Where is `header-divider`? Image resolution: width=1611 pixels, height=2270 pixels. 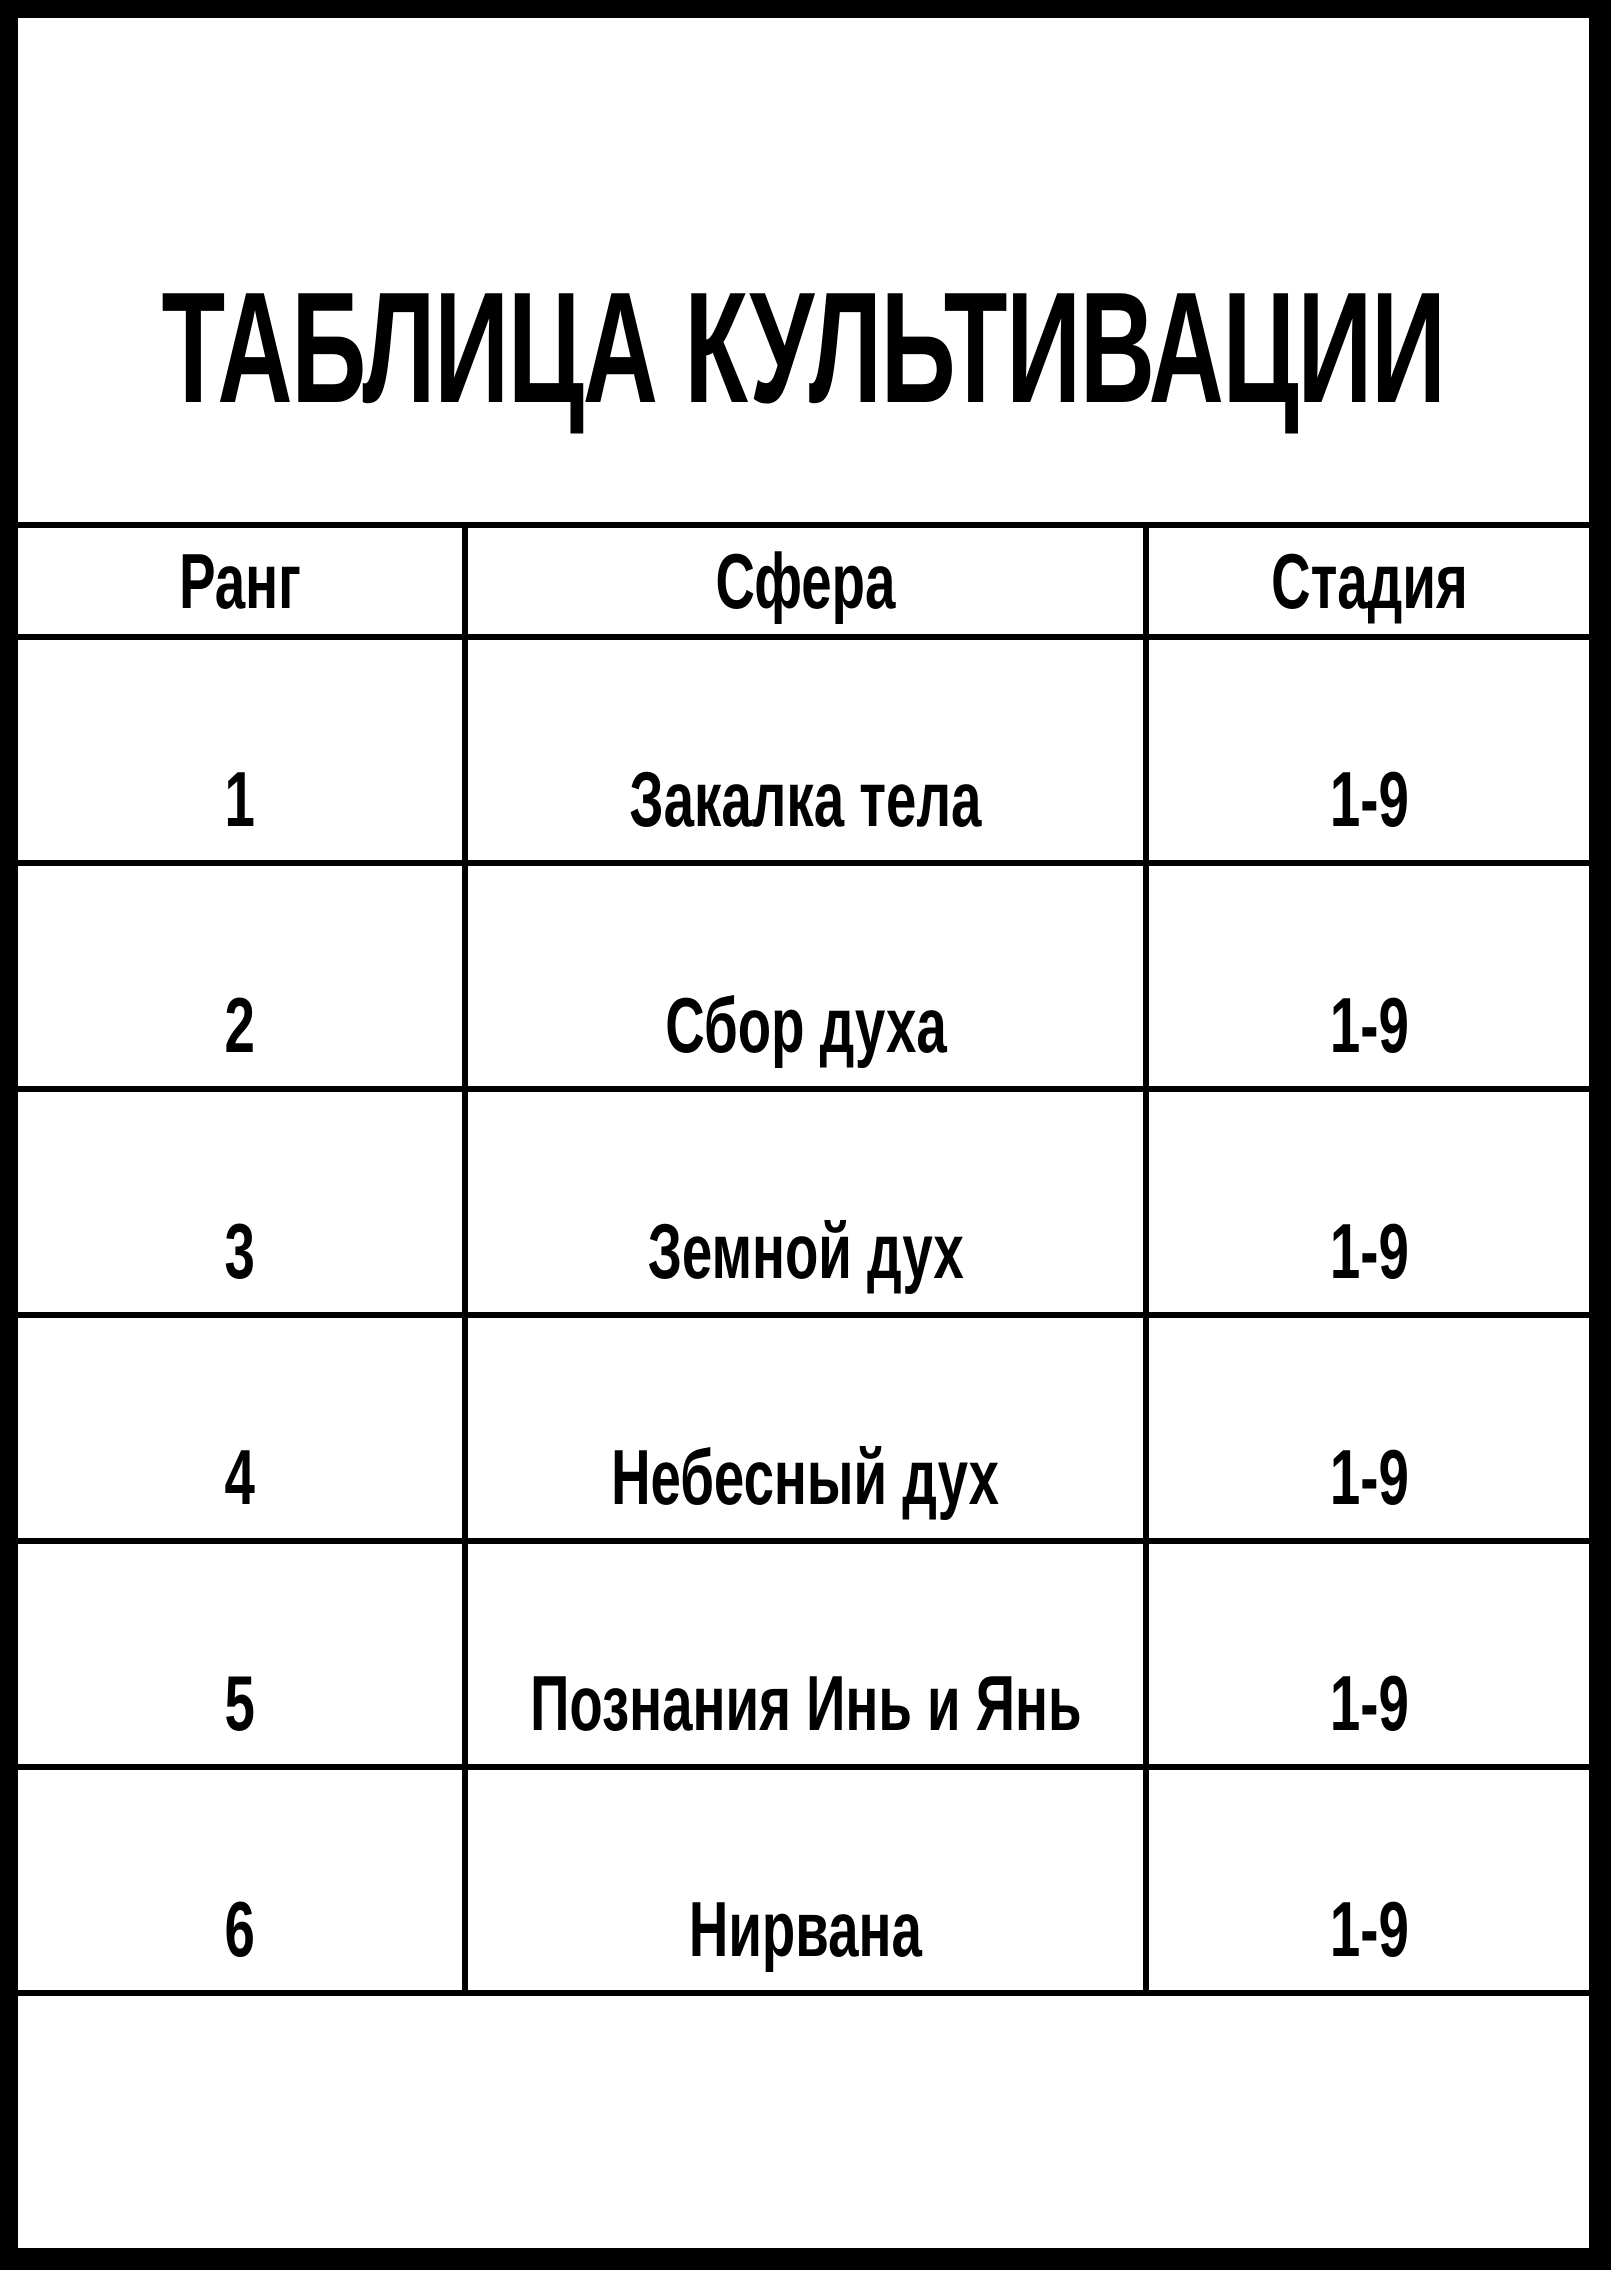 header-divider is located at coordinates (803, 637).